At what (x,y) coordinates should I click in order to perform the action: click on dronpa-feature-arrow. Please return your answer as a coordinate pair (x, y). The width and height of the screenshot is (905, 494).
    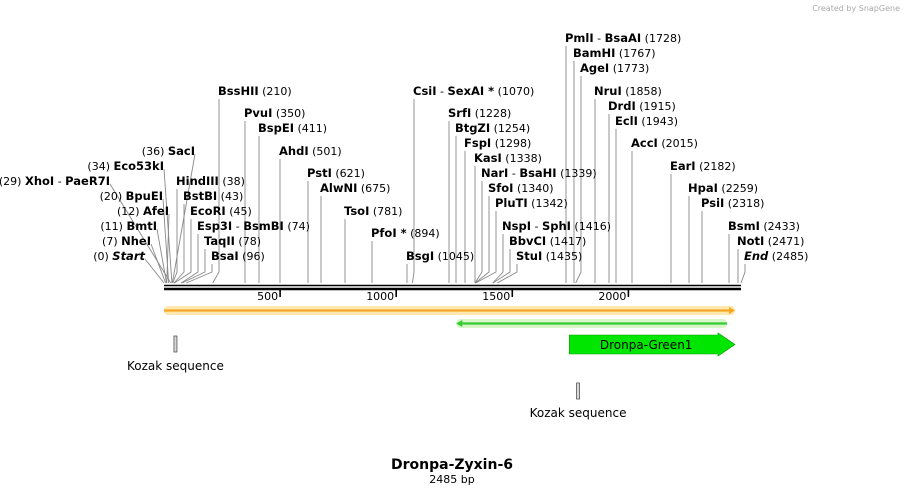
    Looking at the image, I should click on (652, 344).